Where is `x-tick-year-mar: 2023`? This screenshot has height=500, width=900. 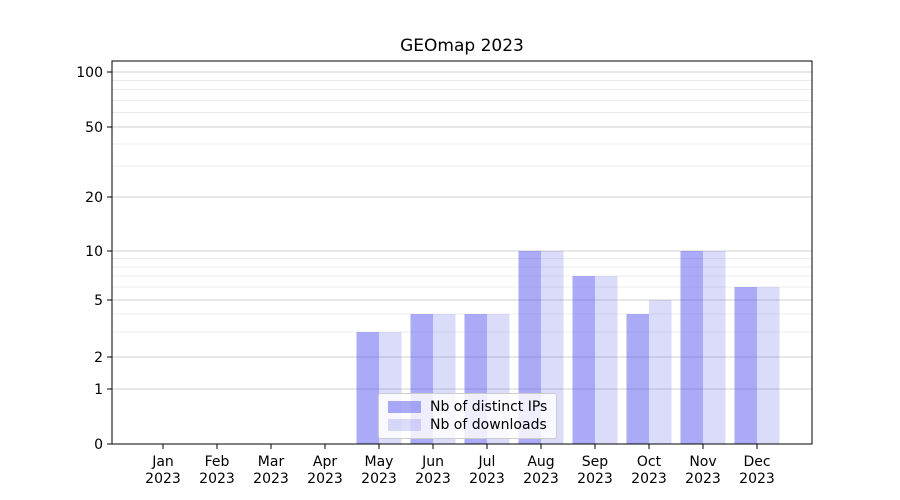 x-tick-year-mar: 2023 is located at coordinates (271, 479).